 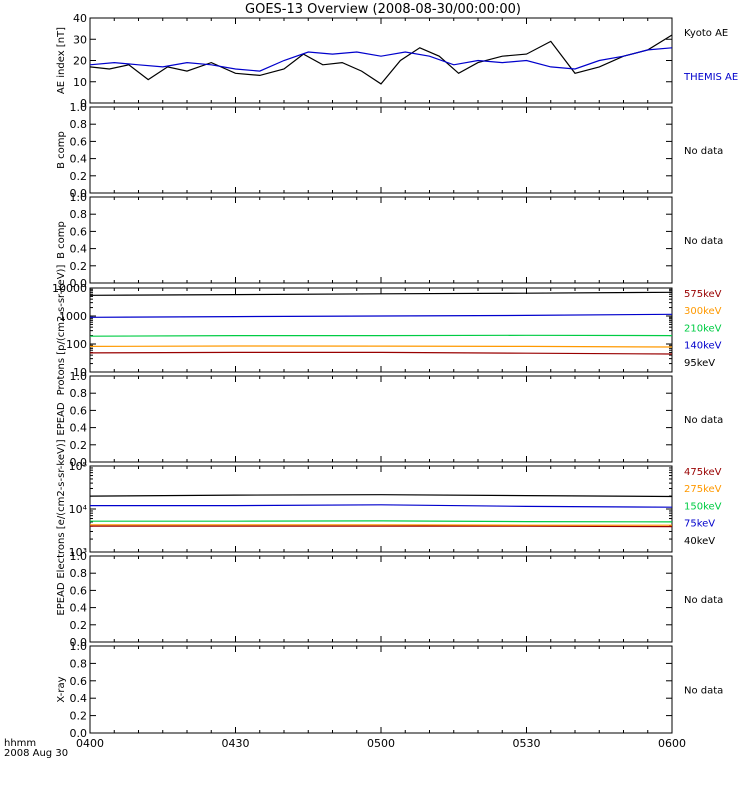 I want to click on y-tick-label: 10³, so click(x=78, y=552).